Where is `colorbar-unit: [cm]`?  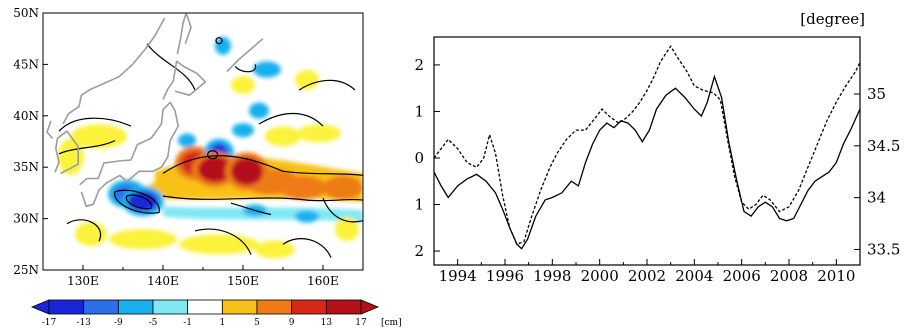
colorbar-unit: [cm] is located at coordinates (391, 323).